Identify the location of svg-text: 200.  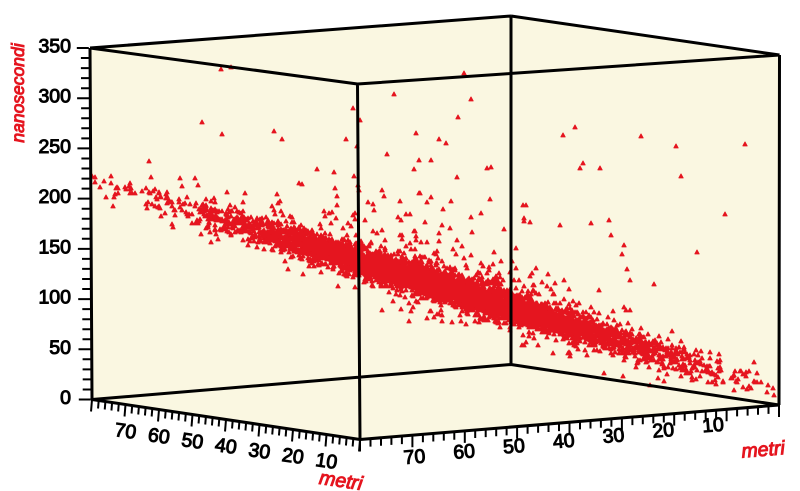
(54, 197).